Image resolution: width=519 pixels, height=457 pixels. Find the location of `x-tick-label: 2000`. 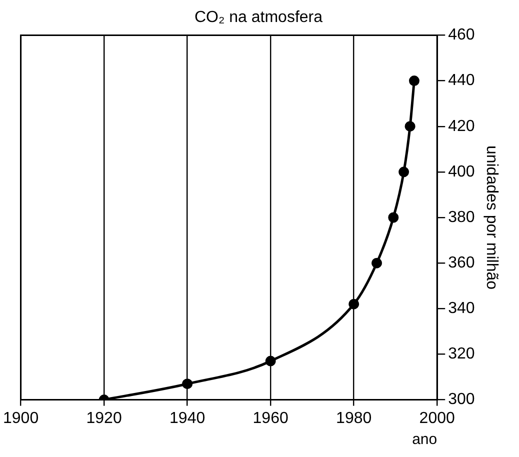

x-tick-label: 2000 is located at coordinates (437, 418).